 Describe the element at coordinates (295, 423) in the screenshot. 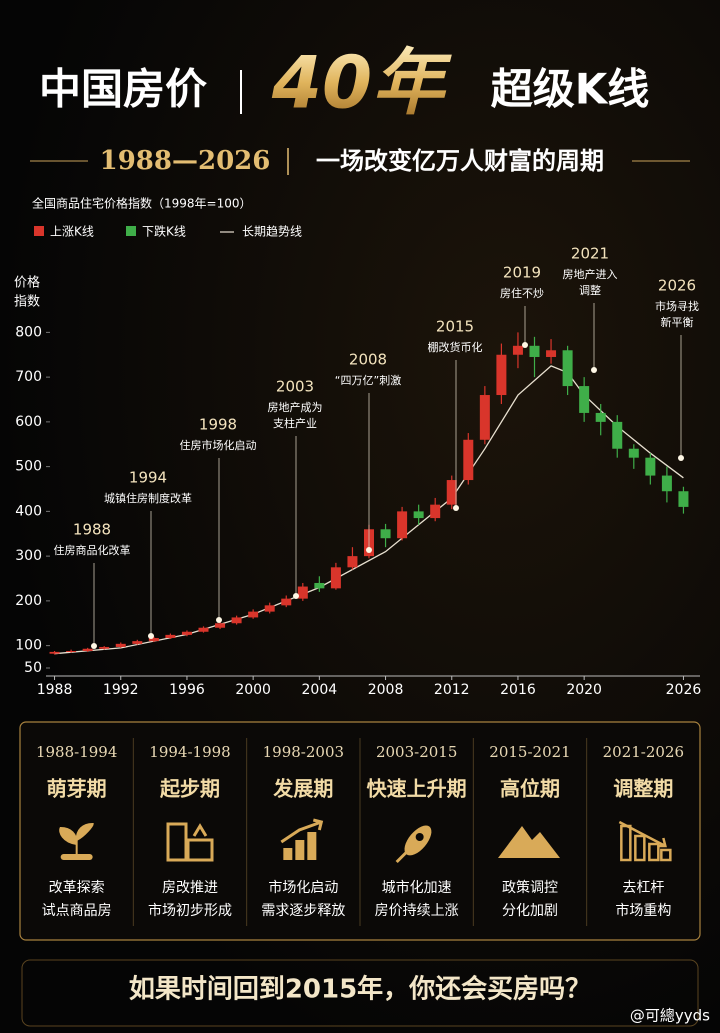

I see `annotation-text: 支柱产业` at that location.